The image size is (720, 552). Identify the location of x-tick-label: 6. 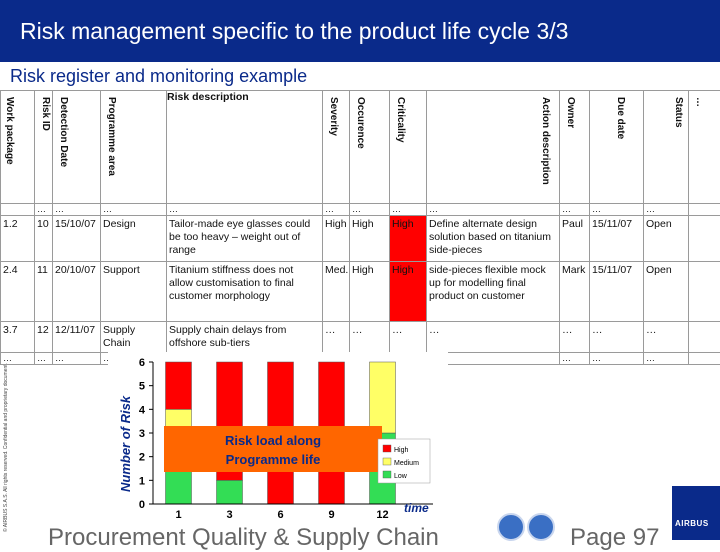
(280, 514).